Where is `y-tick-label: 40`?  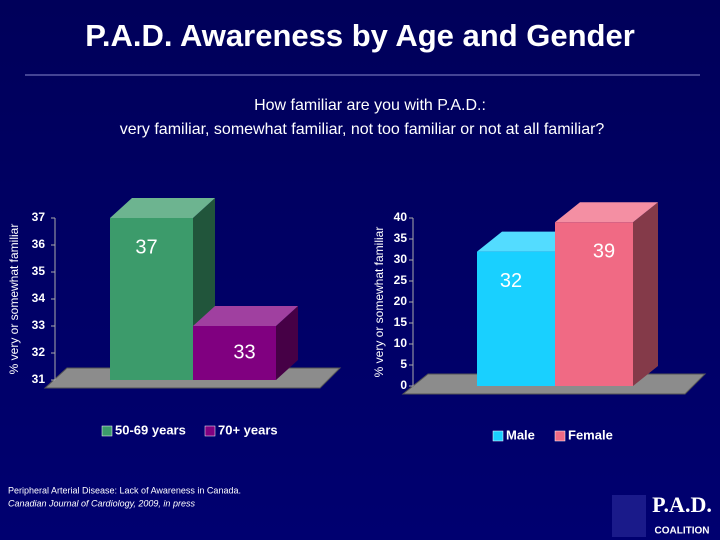 y-tick-label: 40 is located at coordinates (401, 217).